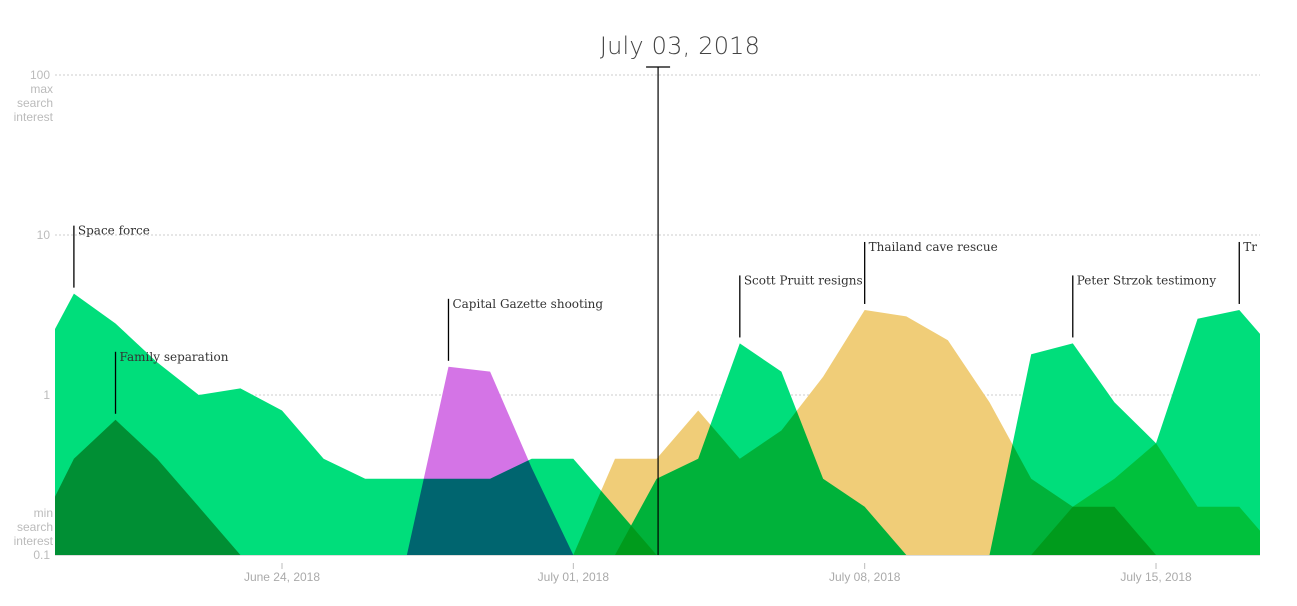 The width and height of the screenshot is (1297, 606). I want to click on x-tick-label: July 08, 2018, so click(865, 577).